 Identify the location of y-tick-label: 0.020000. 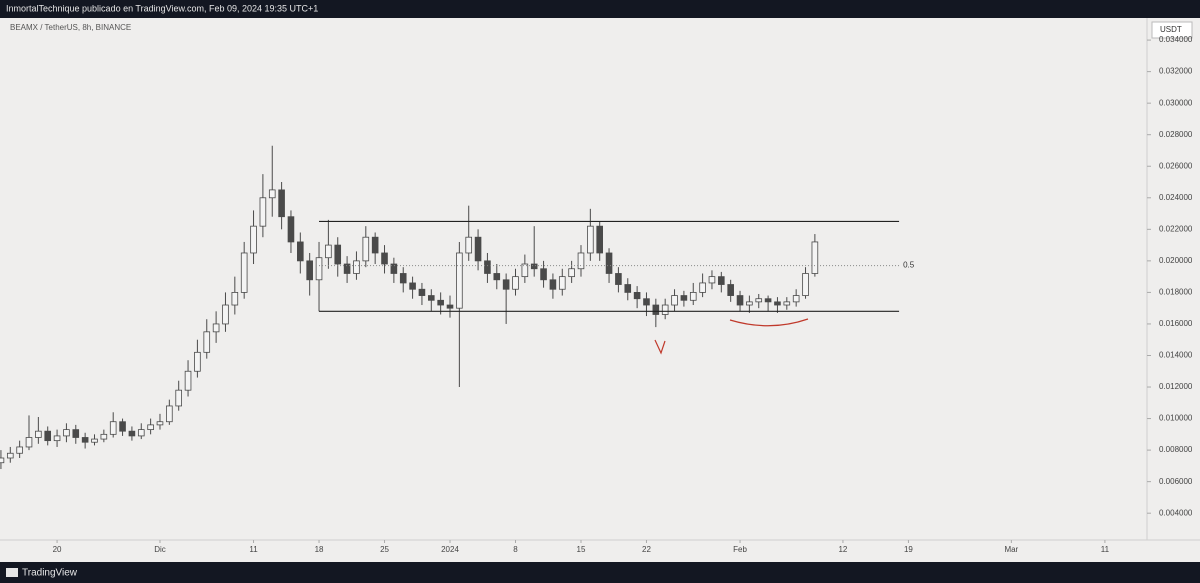
(1176, 260).